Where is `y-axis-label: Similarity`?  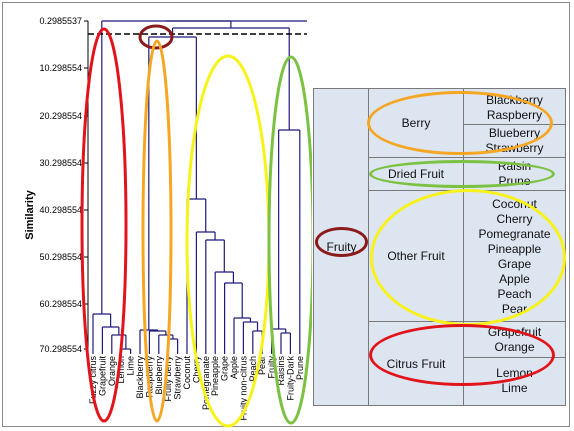
y-axis-label: Similarity is located at coordinates (30, 214).